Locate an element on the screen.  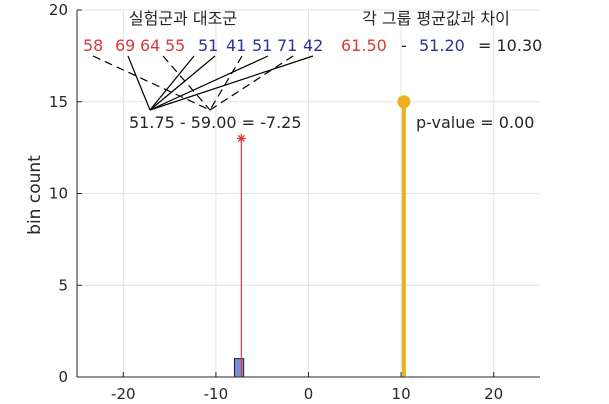
histogram-bars is located at coordinates (239, 368).